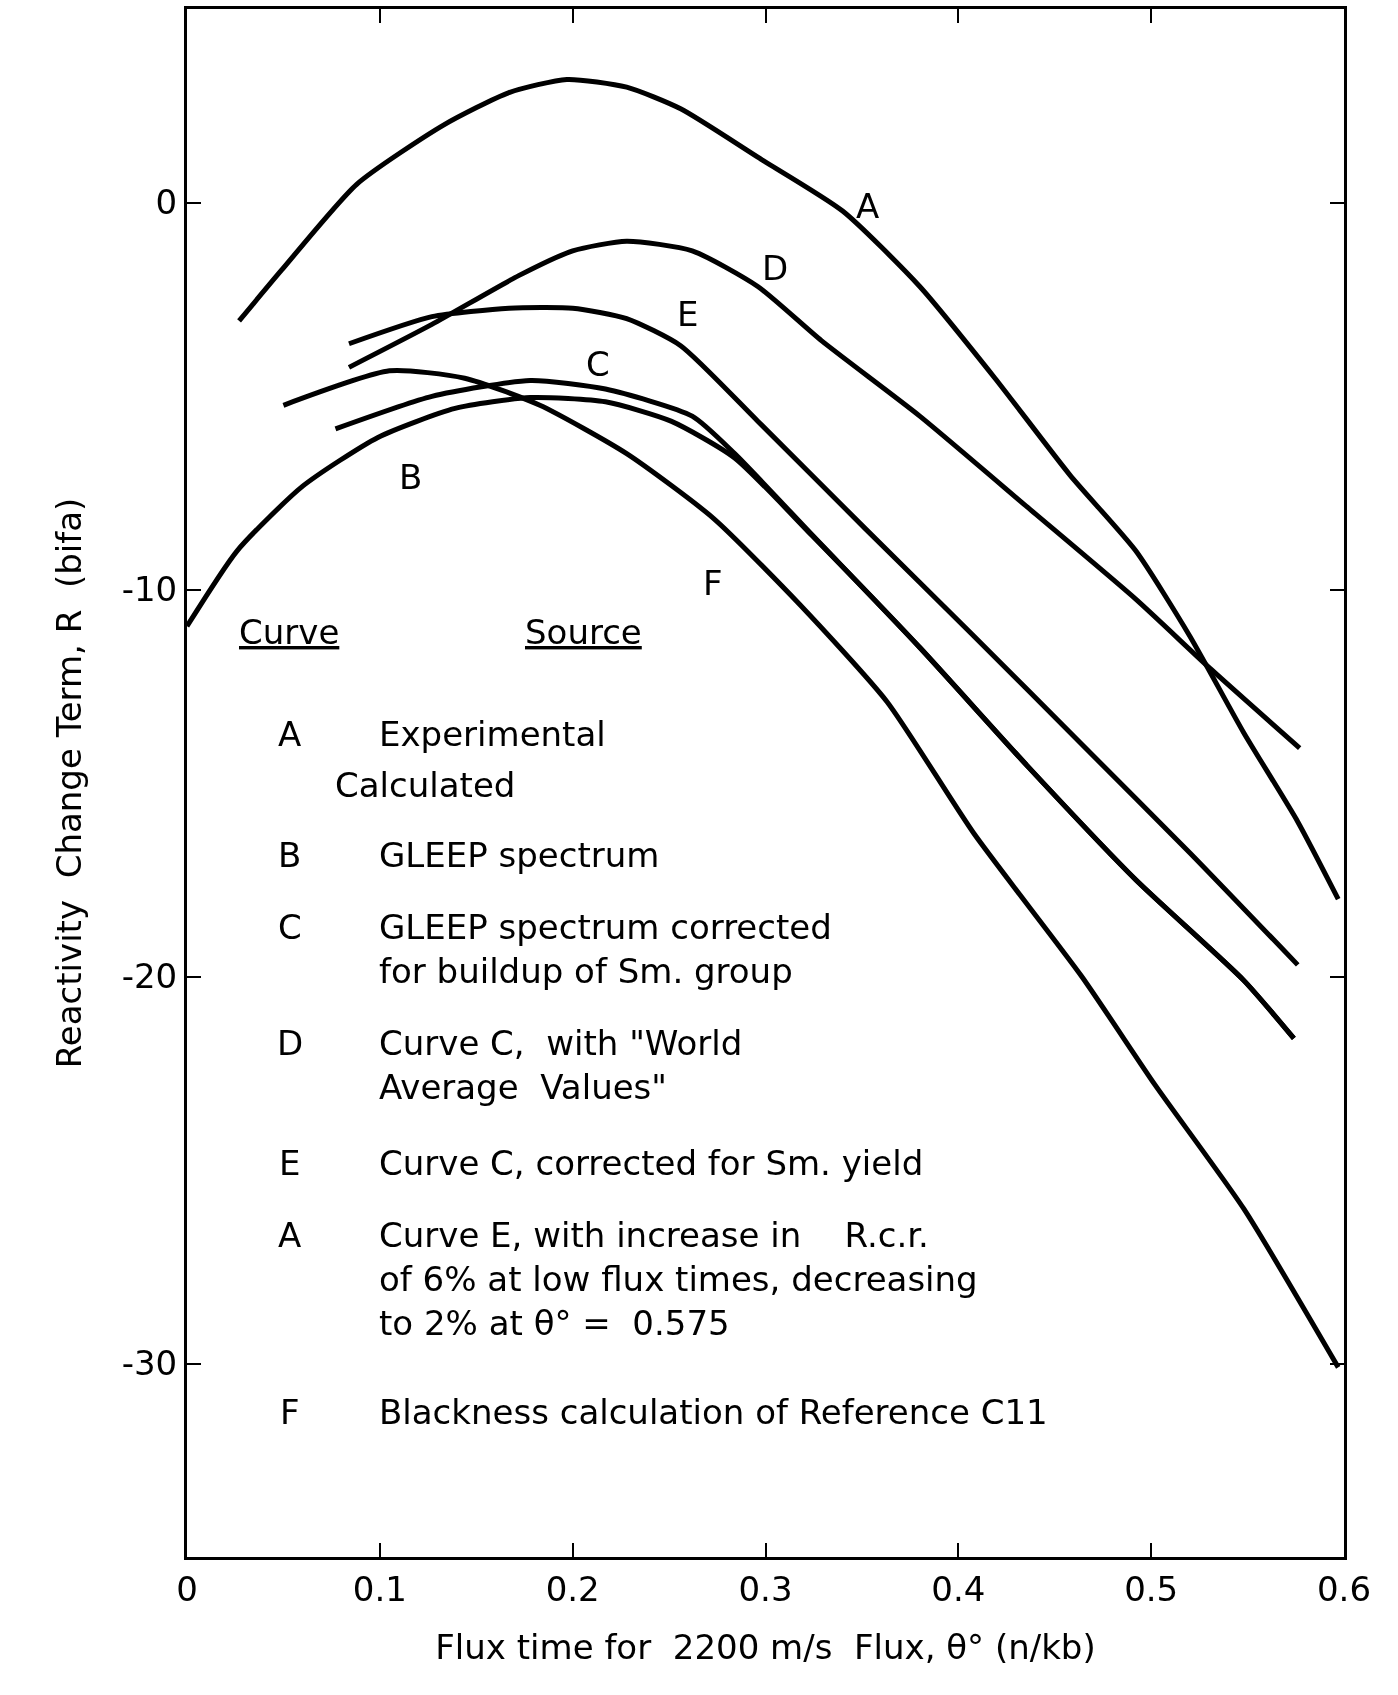 This screenshot has width=1398, height=1695. I want to click on annotation: Curve C, with "World Average Values", so click(561, 1065).